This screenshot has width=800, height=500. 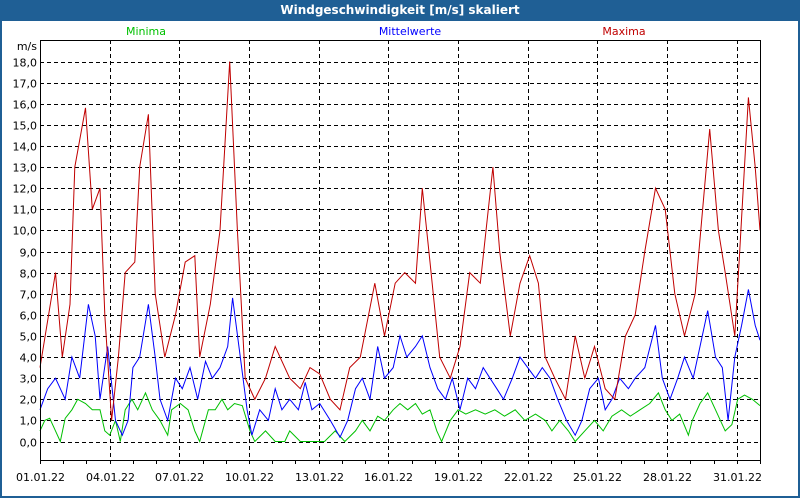 I want to click on y-tick-label: 8,0, so click(x=29, y=274).